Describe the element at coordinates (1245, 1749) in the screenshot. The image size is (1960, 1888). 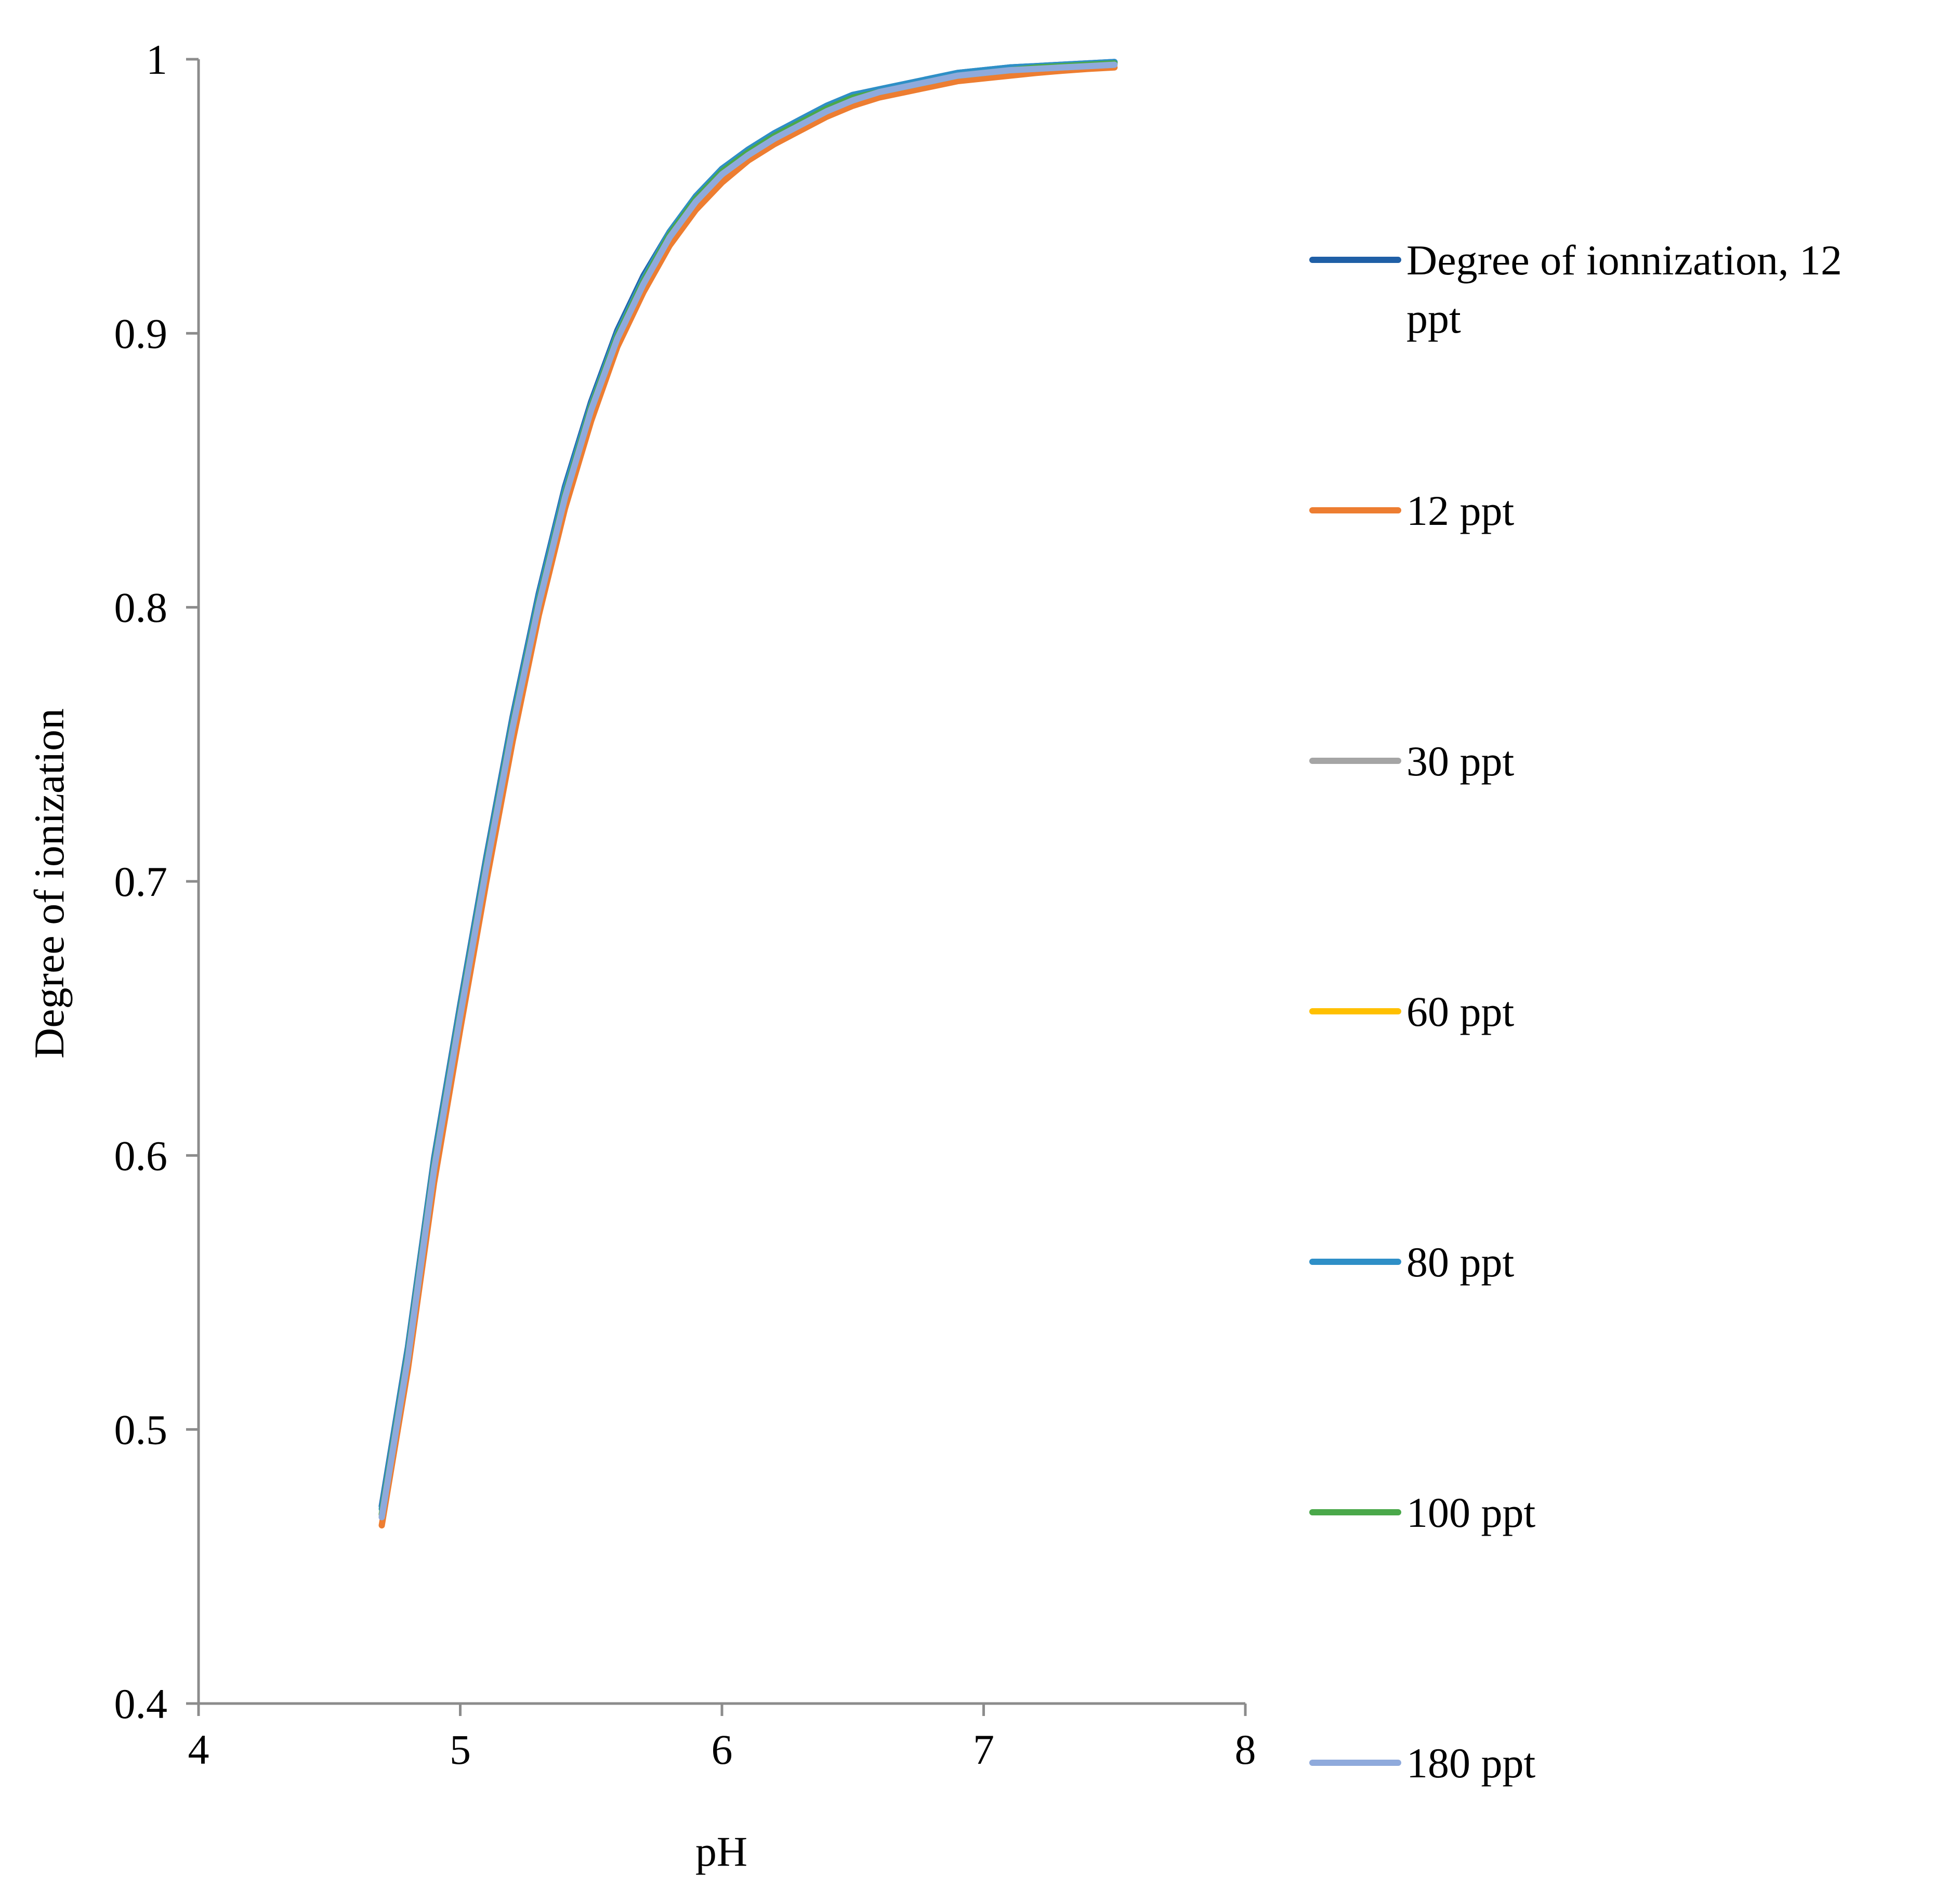
I see `x-tick-label: 8` at that location.